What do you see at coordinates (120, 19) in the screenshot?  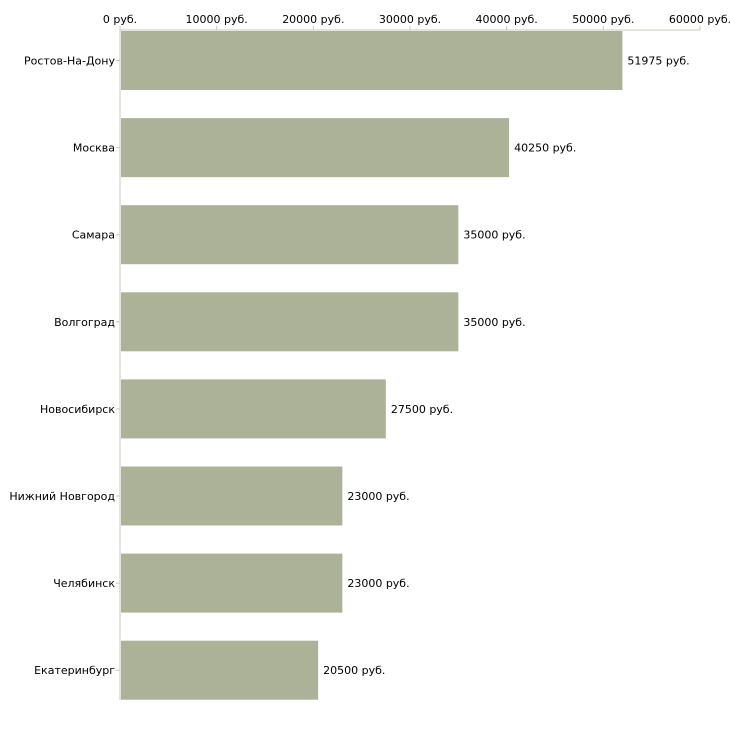 I see `x-tick-label: 0 руб.` at bounding box center [120, 19].